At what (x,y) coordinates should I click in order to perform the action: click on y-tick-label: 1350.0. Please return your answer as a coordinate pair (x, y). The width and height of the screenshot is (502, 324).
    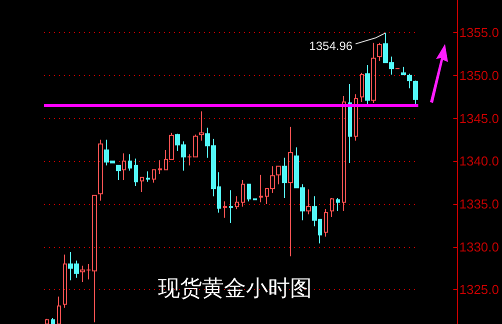
    Looking at the image, I should click on (479, 75).